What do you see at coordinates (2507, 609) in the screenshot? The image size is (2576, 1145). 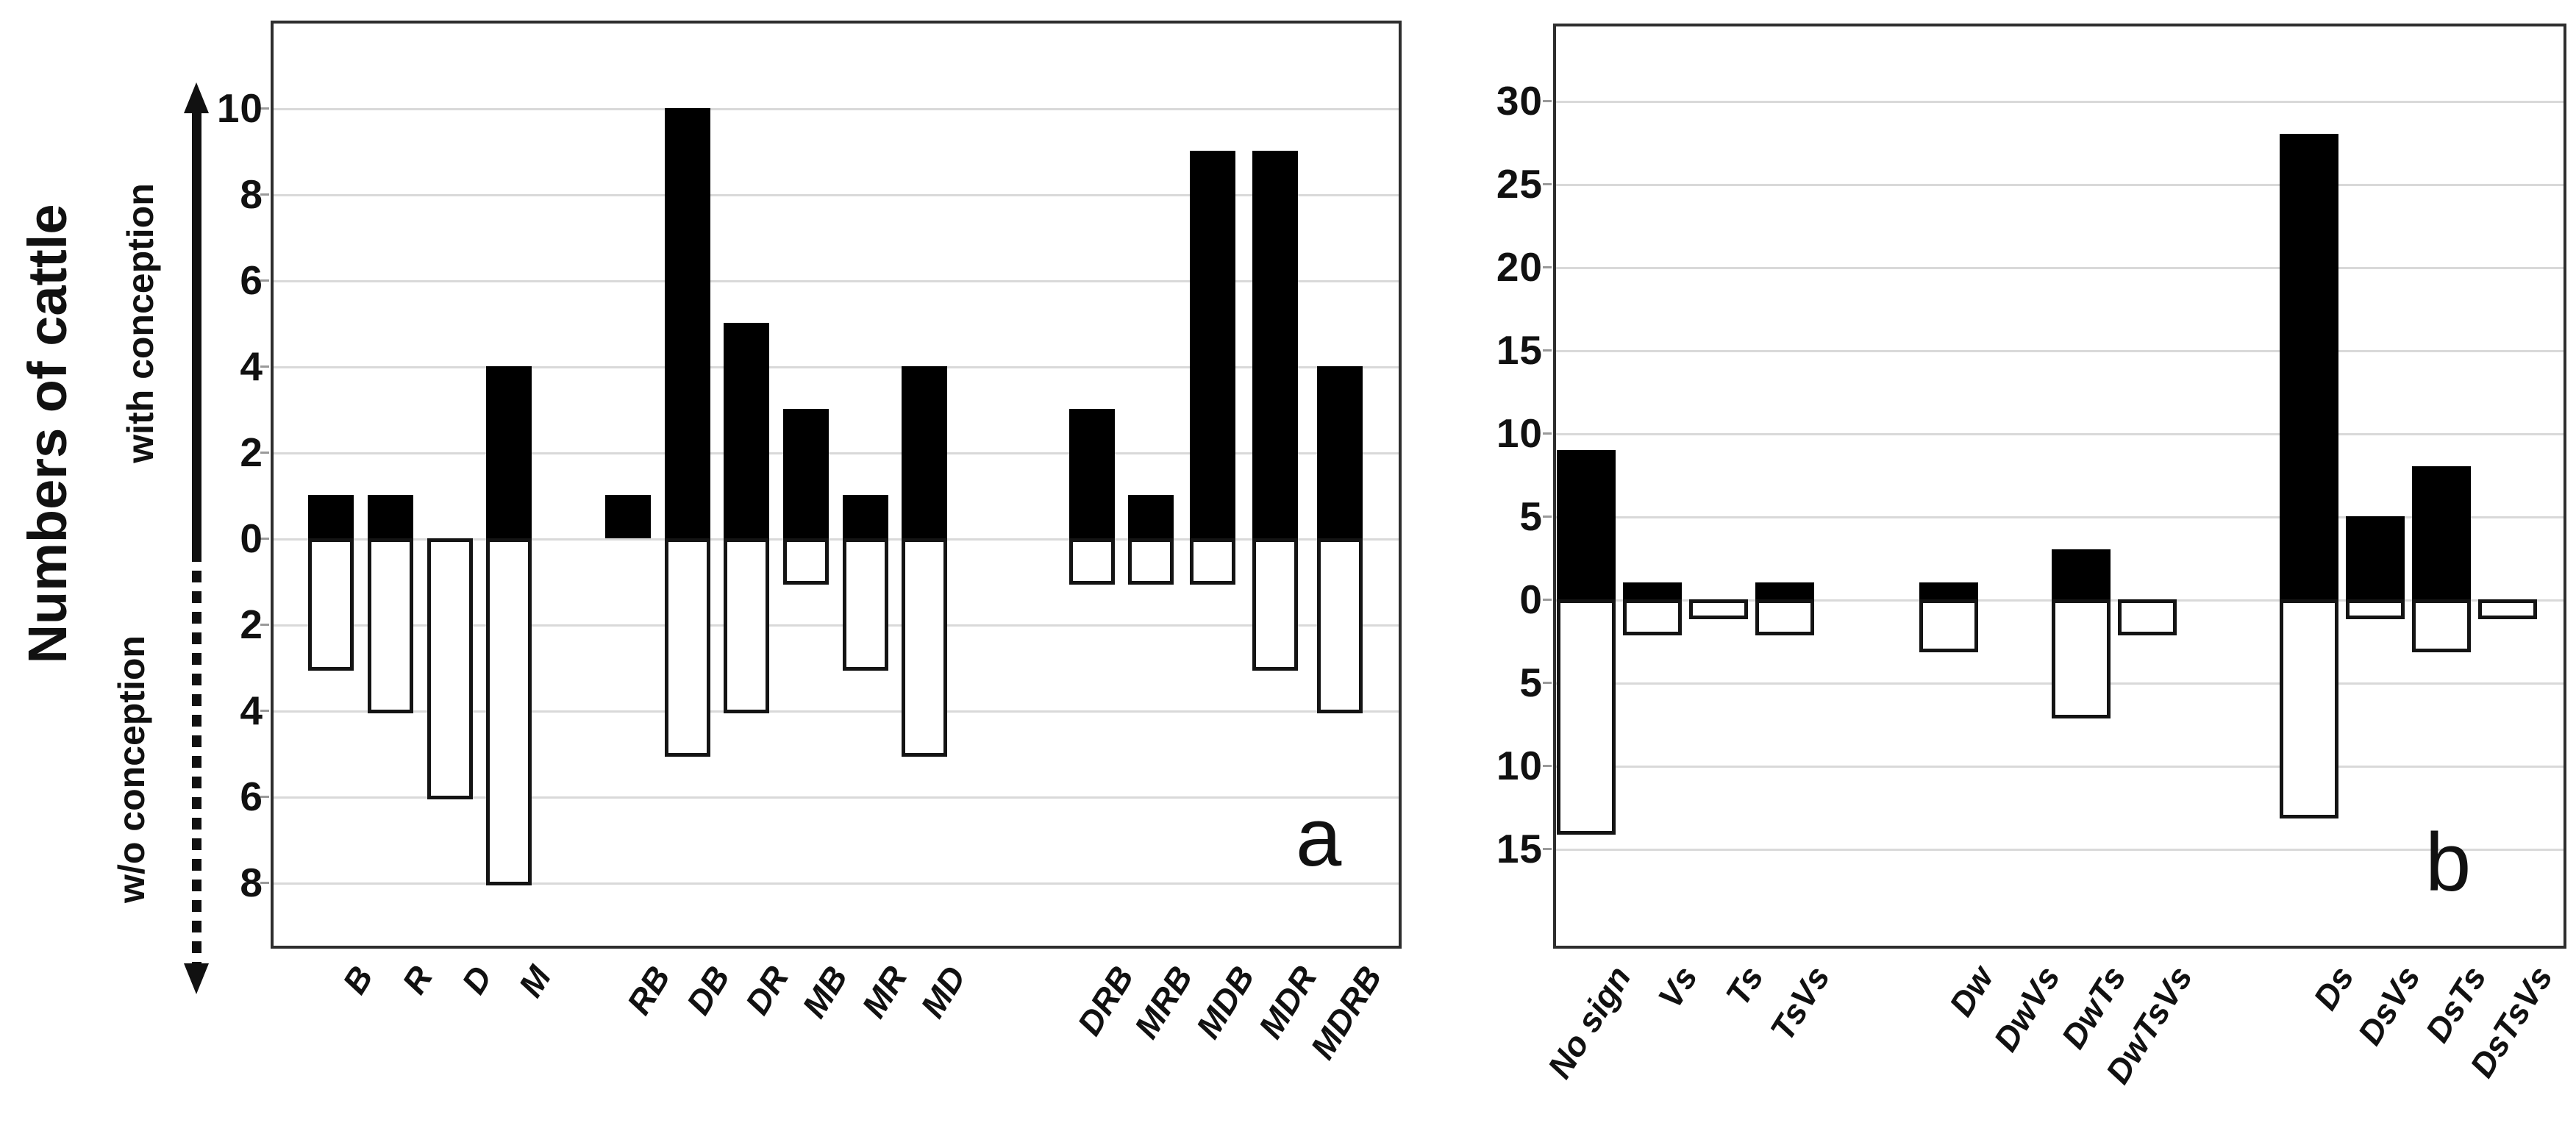 I see `bar-without-conception-DsTsVs` at bounding box center [2507, 609].